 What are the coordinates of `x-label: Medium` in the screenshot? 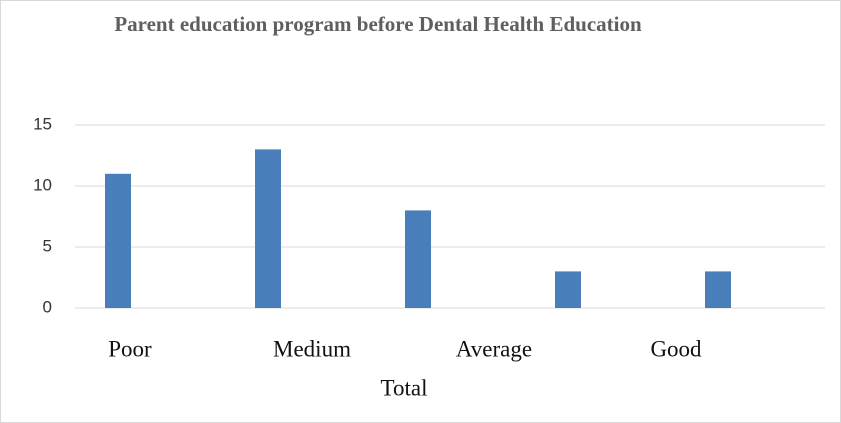 It's located at (312, 348).